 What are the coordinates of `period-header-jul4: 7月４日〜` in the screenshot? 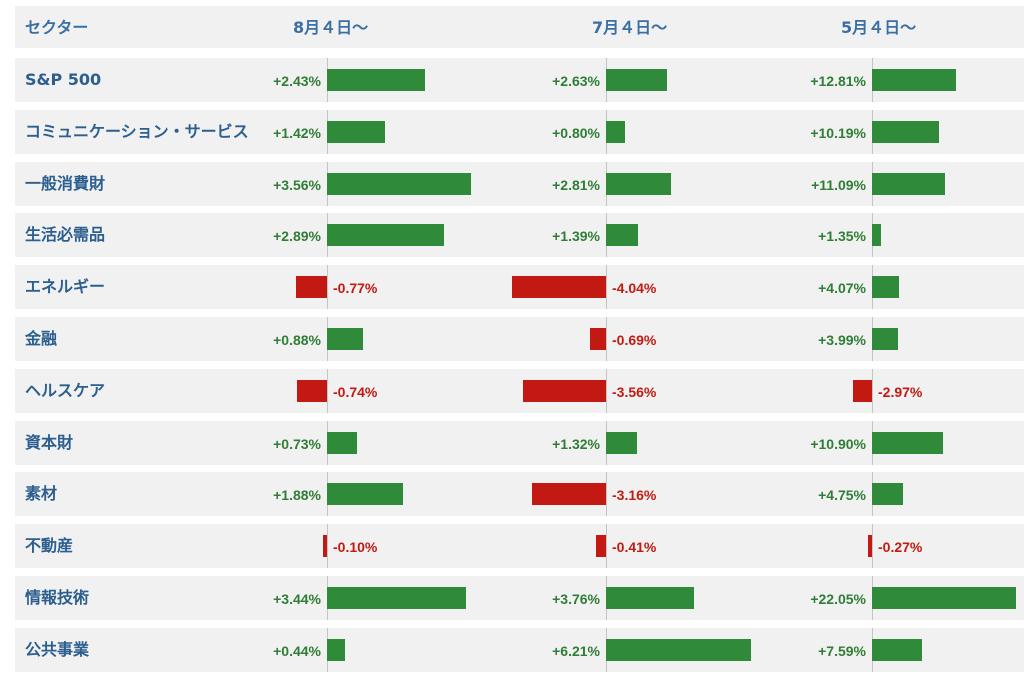 It's located at (630, 27).